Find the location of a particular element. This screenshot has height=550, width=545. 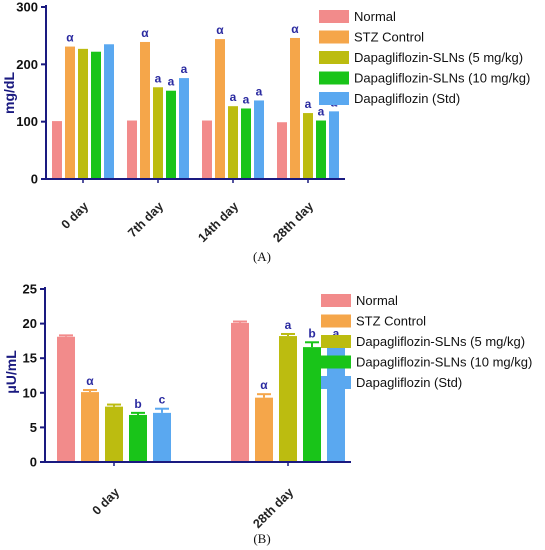

y-tick-label: 20 is located at coordinates (30, 323).